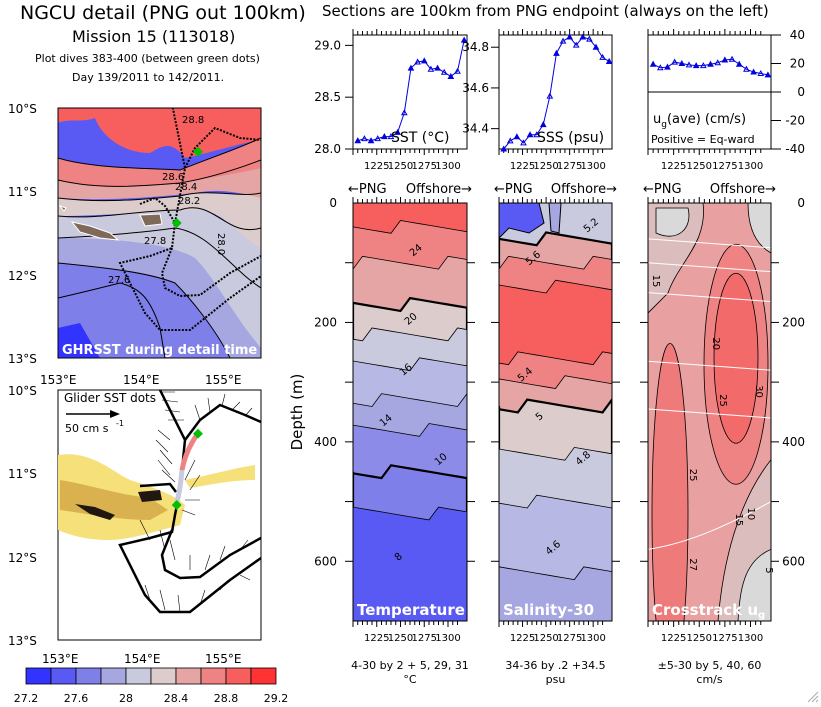  I want to click on salinity-section-field, so click(555, 412).